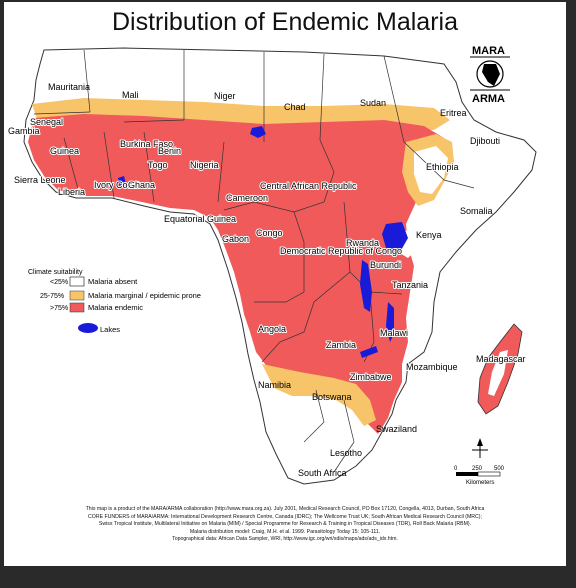 The width and height of the screenshot is (576, 588). What do you see at coordinates (144, 295) in the screenshot?
I see `legend-label: Malaria marginal / epidemic prone` at bounding box center [144, 295].